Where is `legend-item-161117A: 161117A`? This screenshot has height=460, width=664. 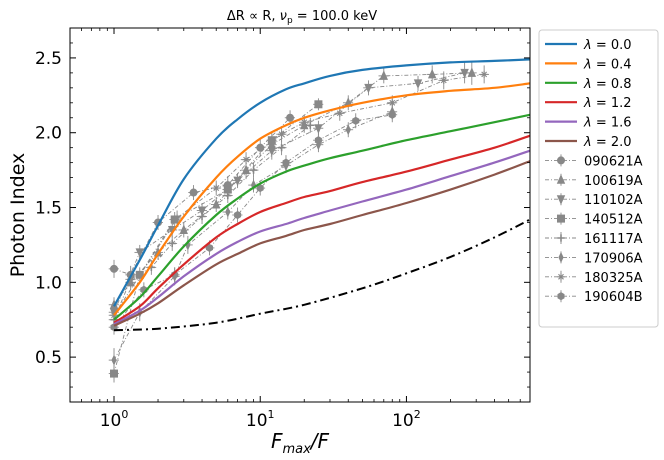
legend-item-161117A: 161117A is located at coordinates (594, 239).